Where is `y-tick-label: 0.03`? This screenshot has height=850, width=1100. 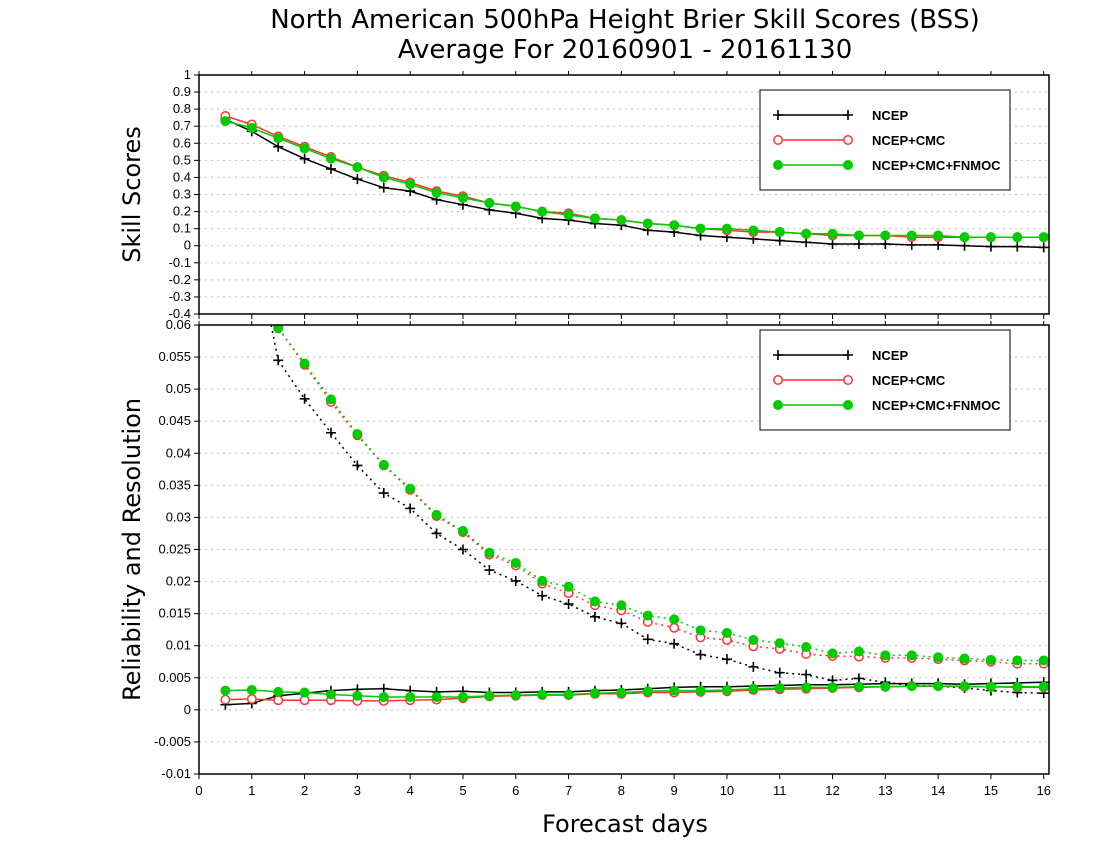 y-tick-label: 0.03 is located at coordinates (178, 516).